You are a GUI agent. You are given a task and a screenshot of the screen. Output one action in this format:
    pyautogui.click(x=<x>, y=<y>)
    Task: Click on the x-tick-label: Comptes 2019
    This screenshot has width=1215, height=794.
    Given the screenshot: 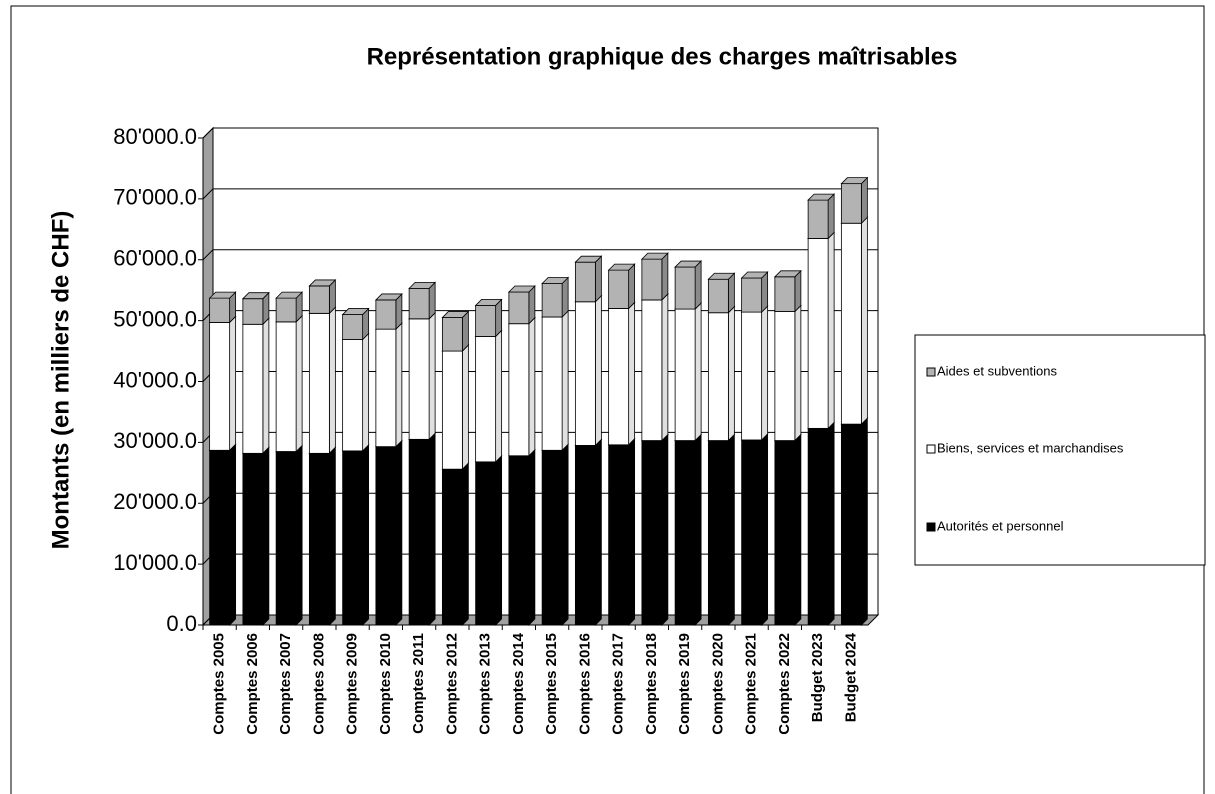 What is the action you would take?
    pyautogui.click(x=684, y=684)
    